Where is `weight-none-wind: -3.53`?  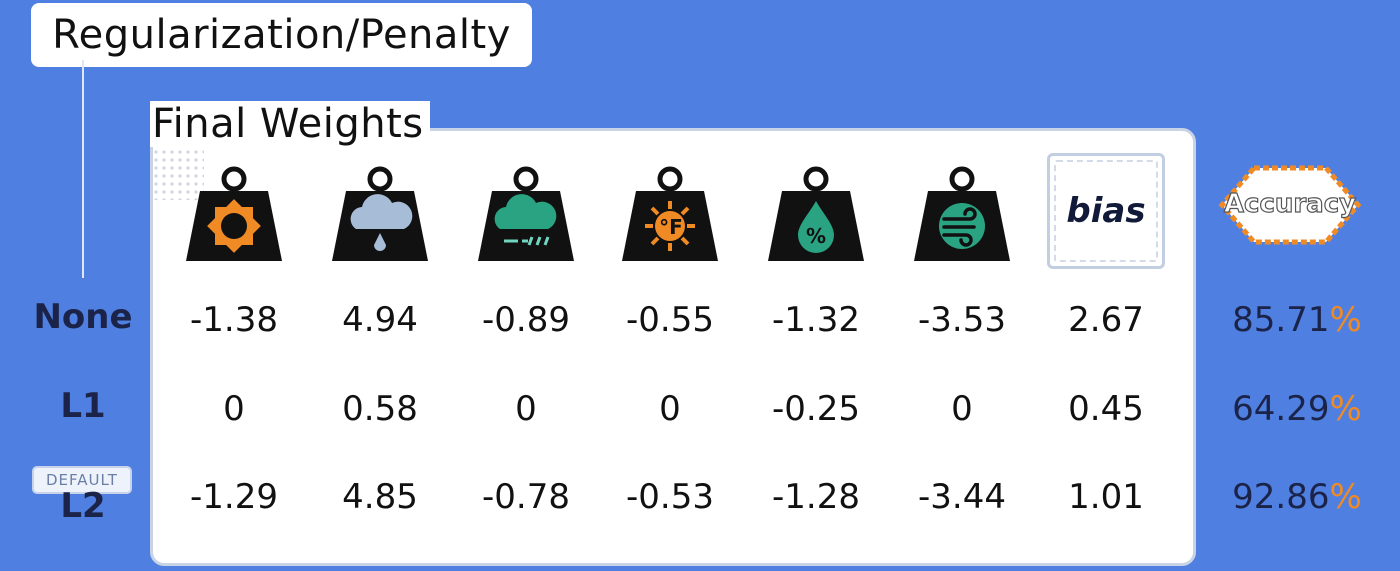
weight-none-wind: -3.53 is located at coordinates (962, 320).